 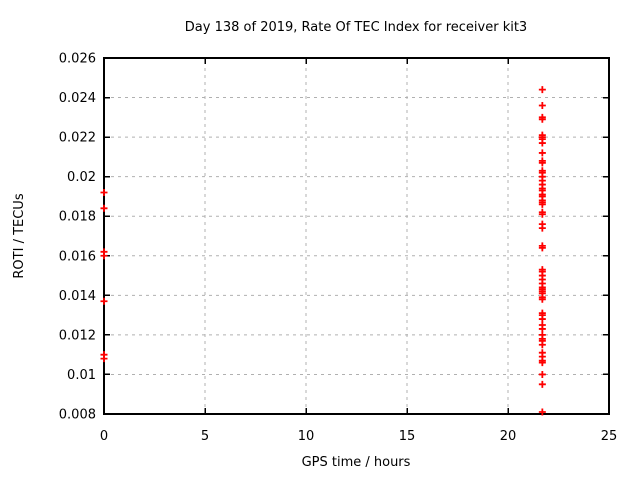 What do you see at coordinates (77, 138) in the screenshot?
I see `y-tick-label: 0.022` at bounding box center [77, 138].